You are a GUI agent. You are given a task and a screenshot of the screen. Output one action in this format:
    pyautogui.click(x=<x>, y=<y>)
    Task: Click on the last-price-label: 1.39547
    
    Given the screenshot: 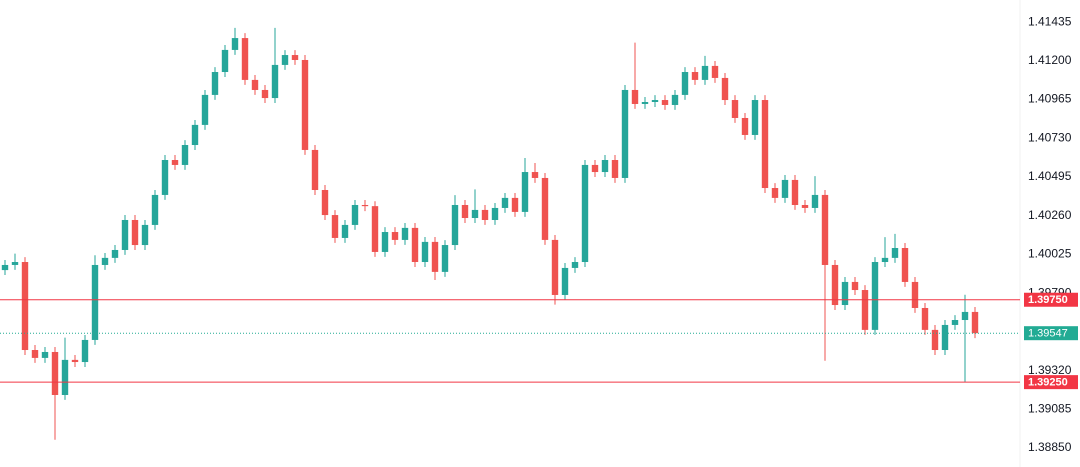 What is the action you would take?
    pyautogui.click(x=1048, y=334)
    